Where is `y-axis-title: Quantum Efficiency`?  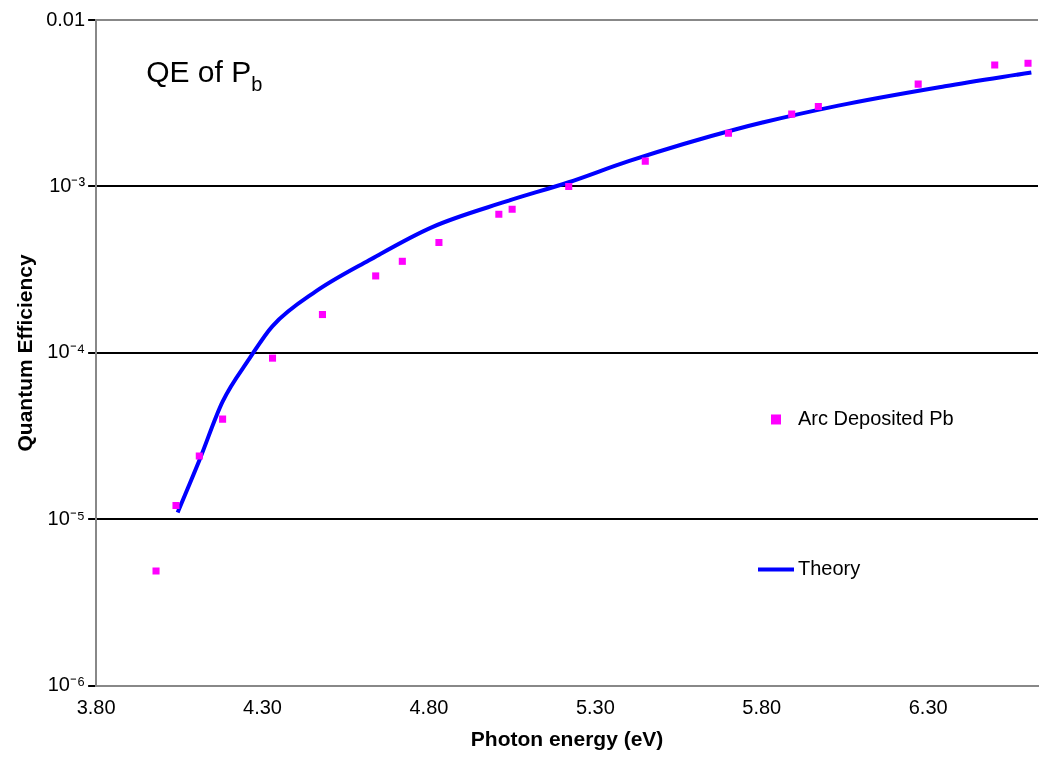 y-axis-title: Quantum Efficiency is located at coordinates (25, 352).